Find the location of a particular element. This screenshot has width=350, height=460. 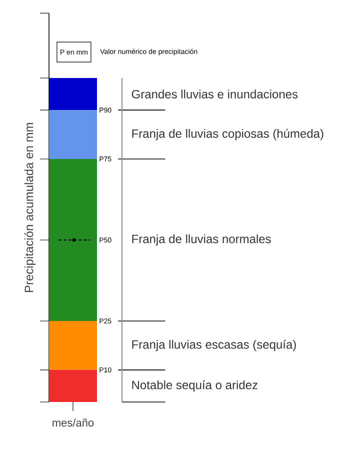

text: Franja de lluvias normales is located at coordinates (201, 240).